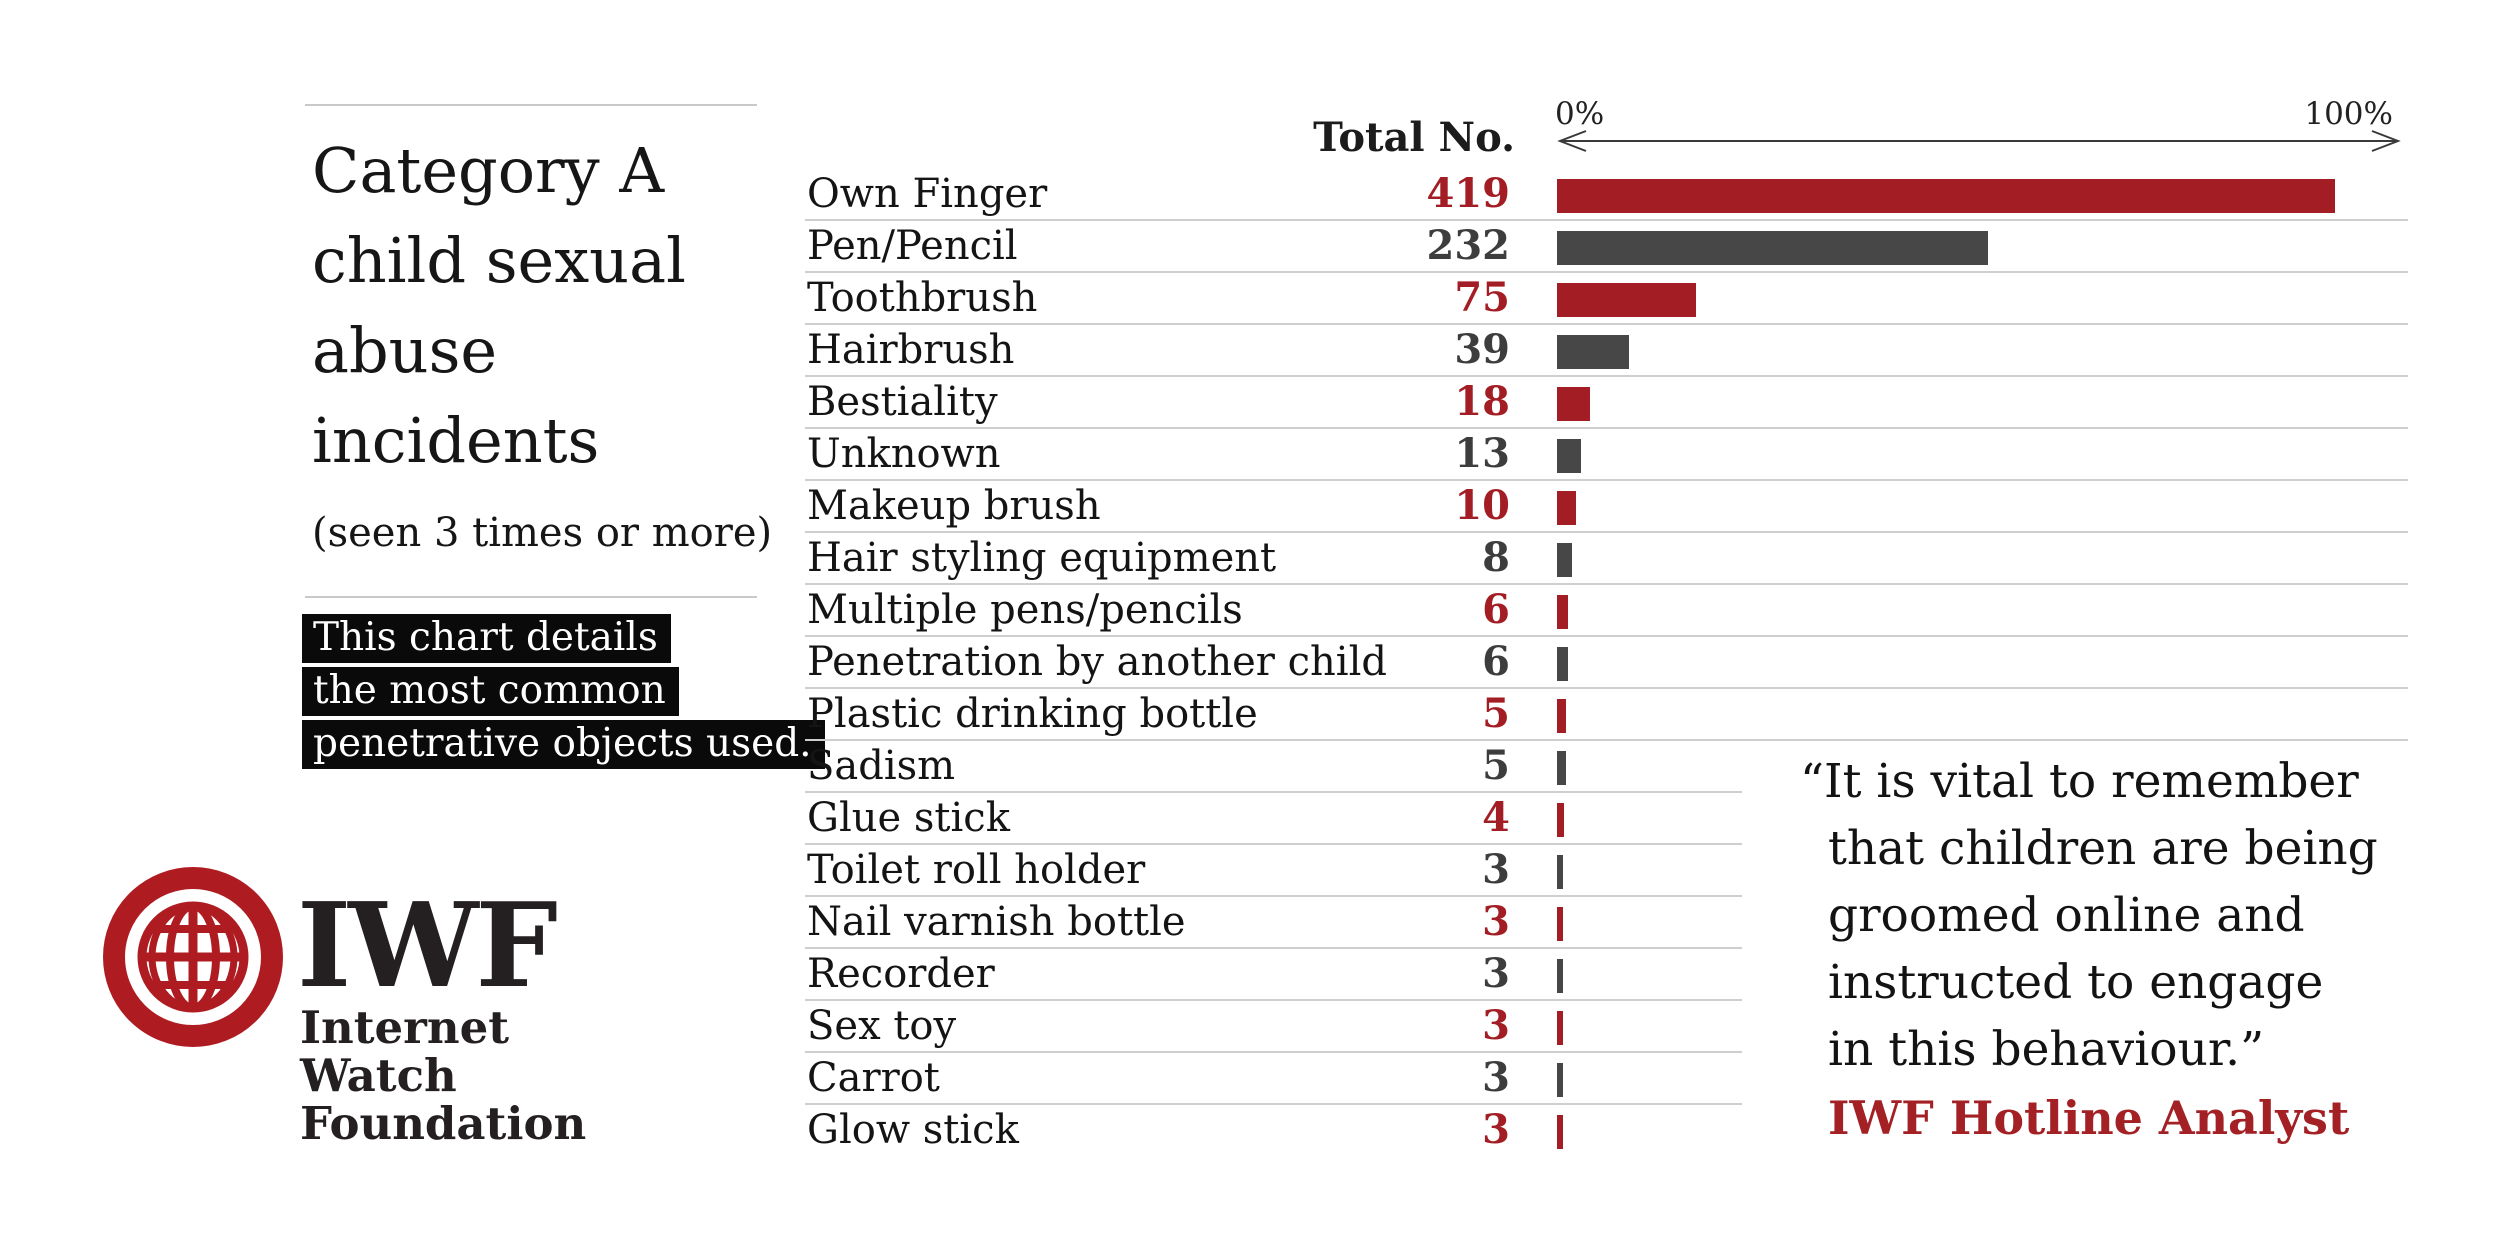 The height and width of the screenshot is (1250, 2500). I want to click on row-value: 419, so click(1468, 193).